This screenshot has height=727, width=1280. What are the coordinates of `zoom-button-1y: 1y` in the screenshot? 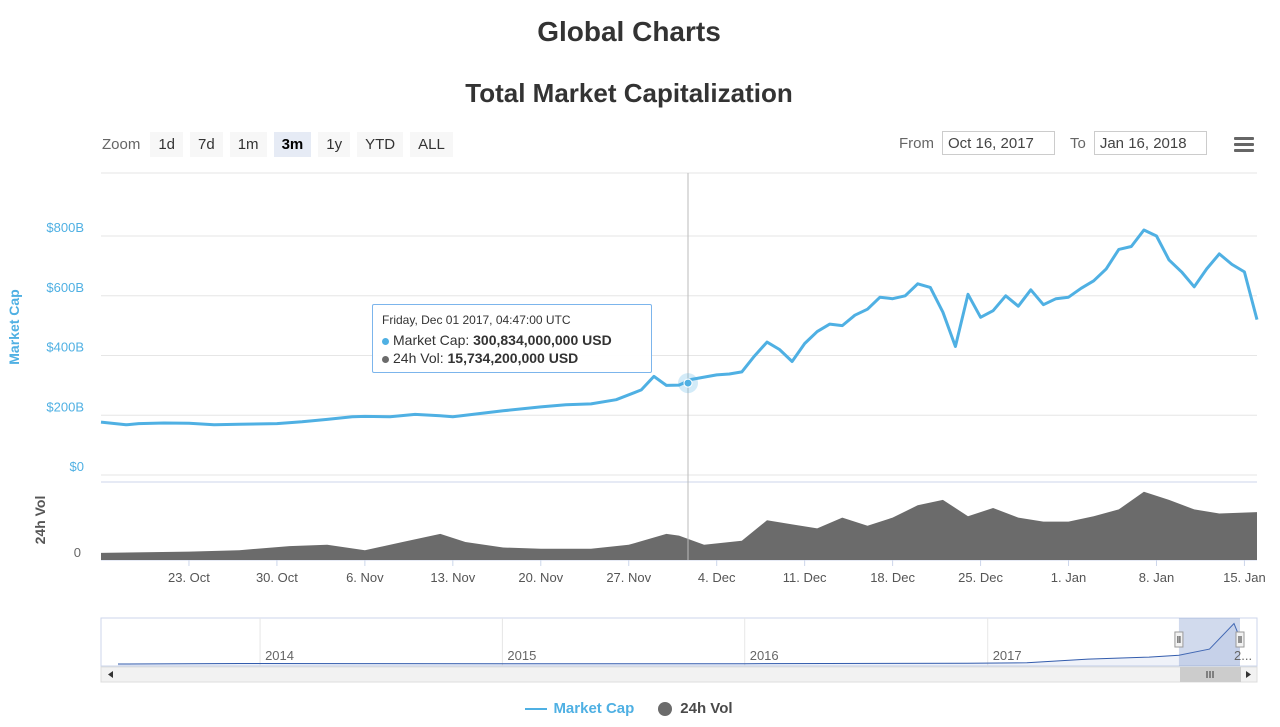 It's located at (334, 144).